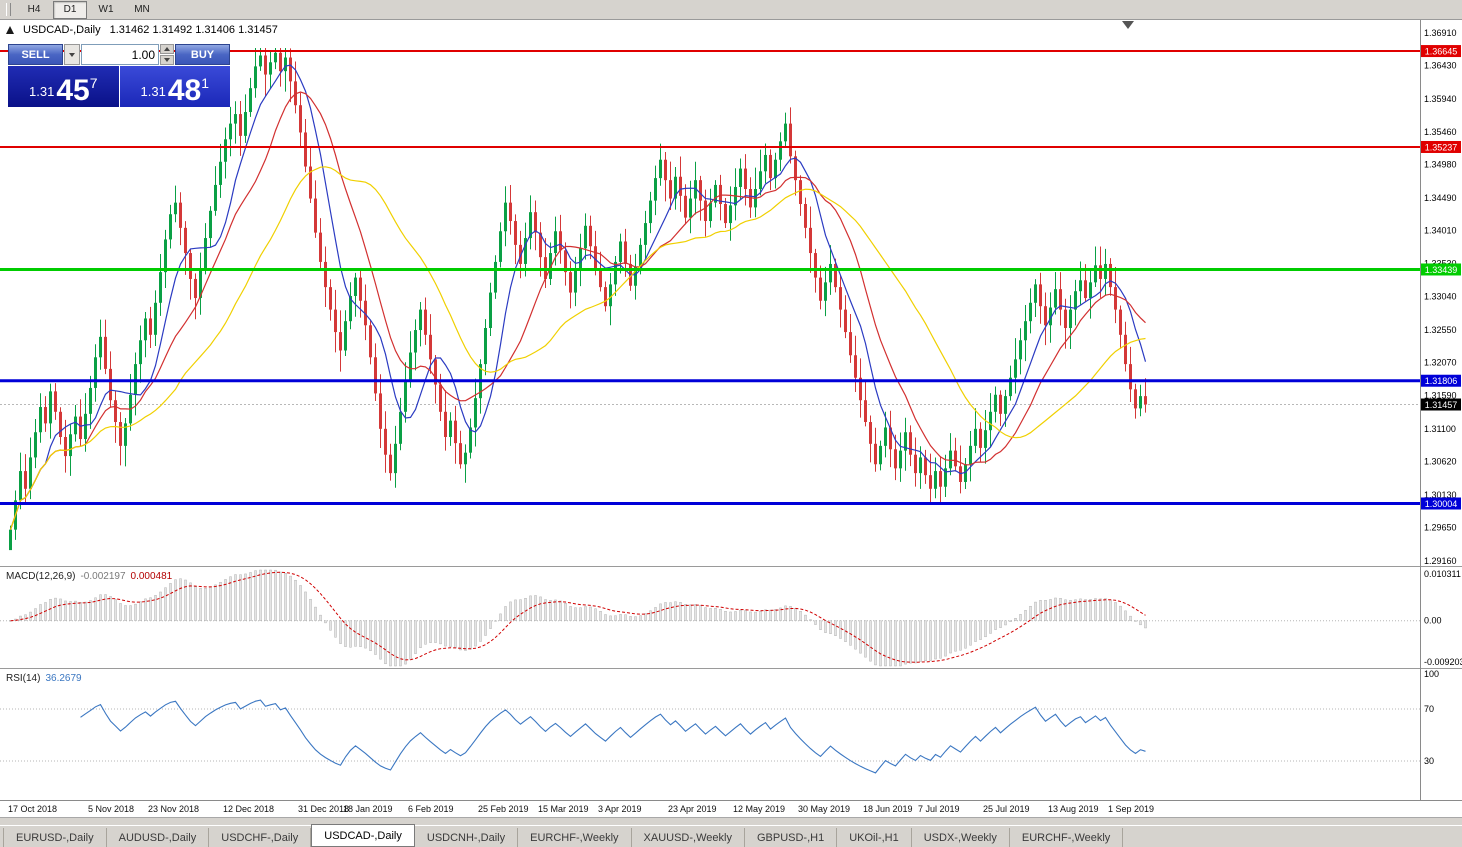 This screenshot has height=847, width=1462. What do you see at coordinates (363, 835) in the screenshot?
I see `chart-tab-usdcad-daily: USDCAD-,Daily` at bounding box center [363, 835].